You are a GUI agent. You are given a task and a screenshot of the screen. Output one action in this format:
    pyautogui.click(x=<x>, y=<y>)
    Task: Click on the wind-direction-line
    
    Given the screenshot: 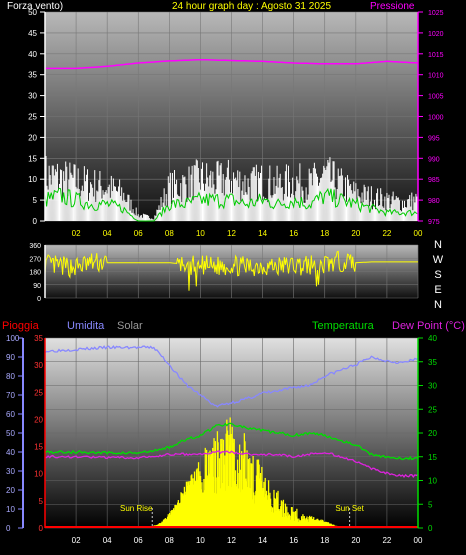 What is the action you would take?
    pyautogui.click(x=231, y=270)
    